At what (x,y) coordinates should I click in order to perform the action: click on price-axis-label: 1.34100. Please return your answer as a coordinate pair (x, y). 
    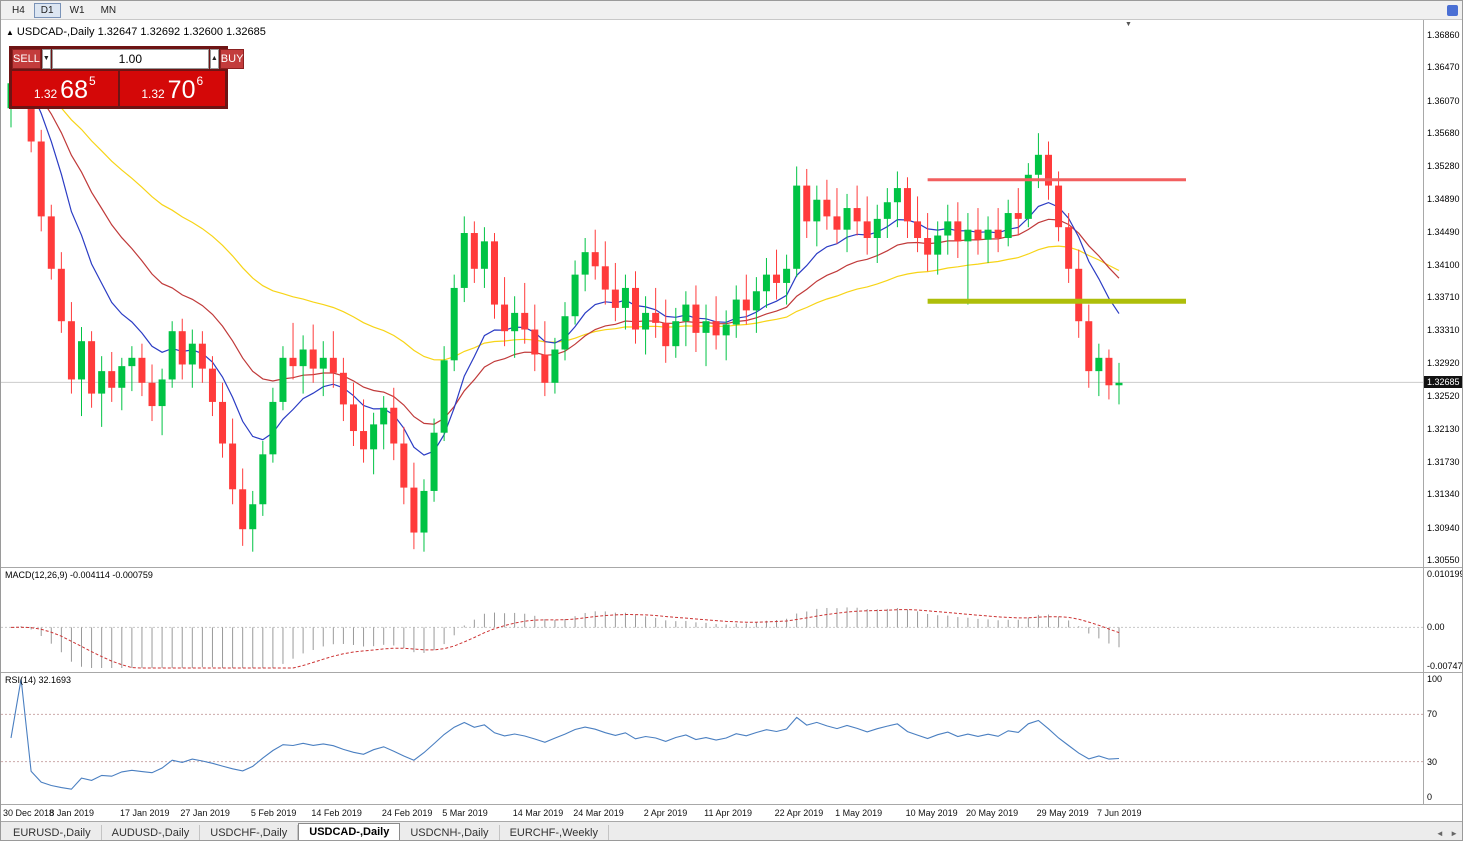
    Looking at the image, I should click on (1443, 264).